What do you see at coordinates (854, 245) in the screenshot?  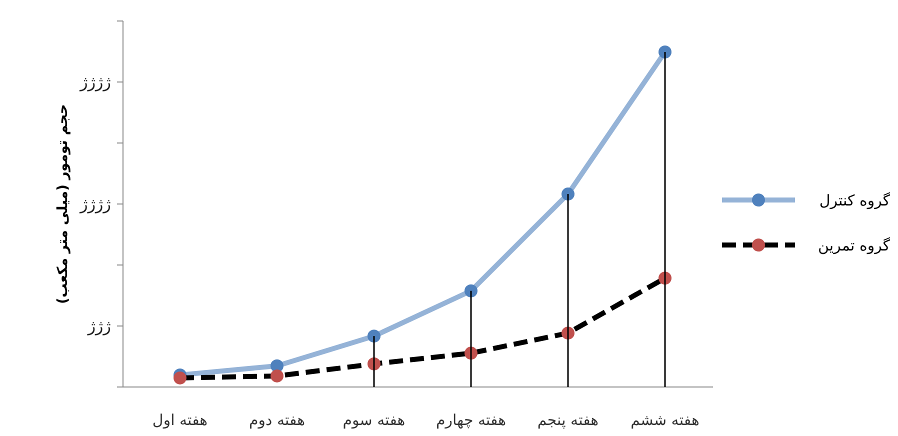 I see `legend-label: گروه تمرین` at bounding box center [854, 245].